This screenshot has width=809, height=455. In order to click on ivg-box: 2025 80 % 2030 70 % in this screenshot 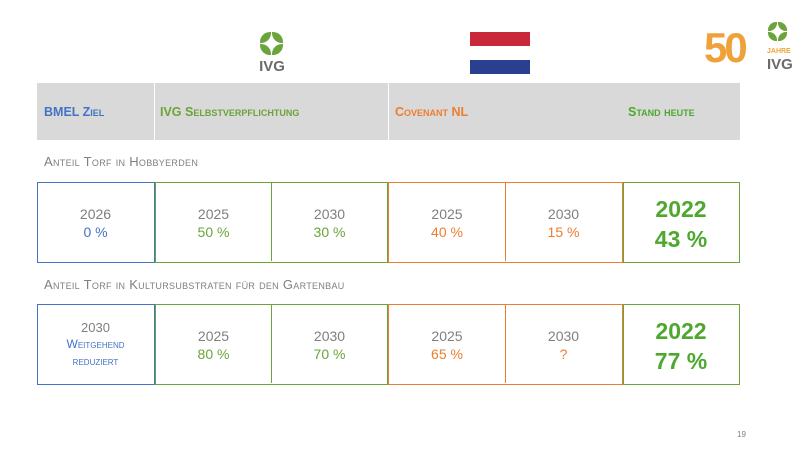, I will do `click(271, 344)`.